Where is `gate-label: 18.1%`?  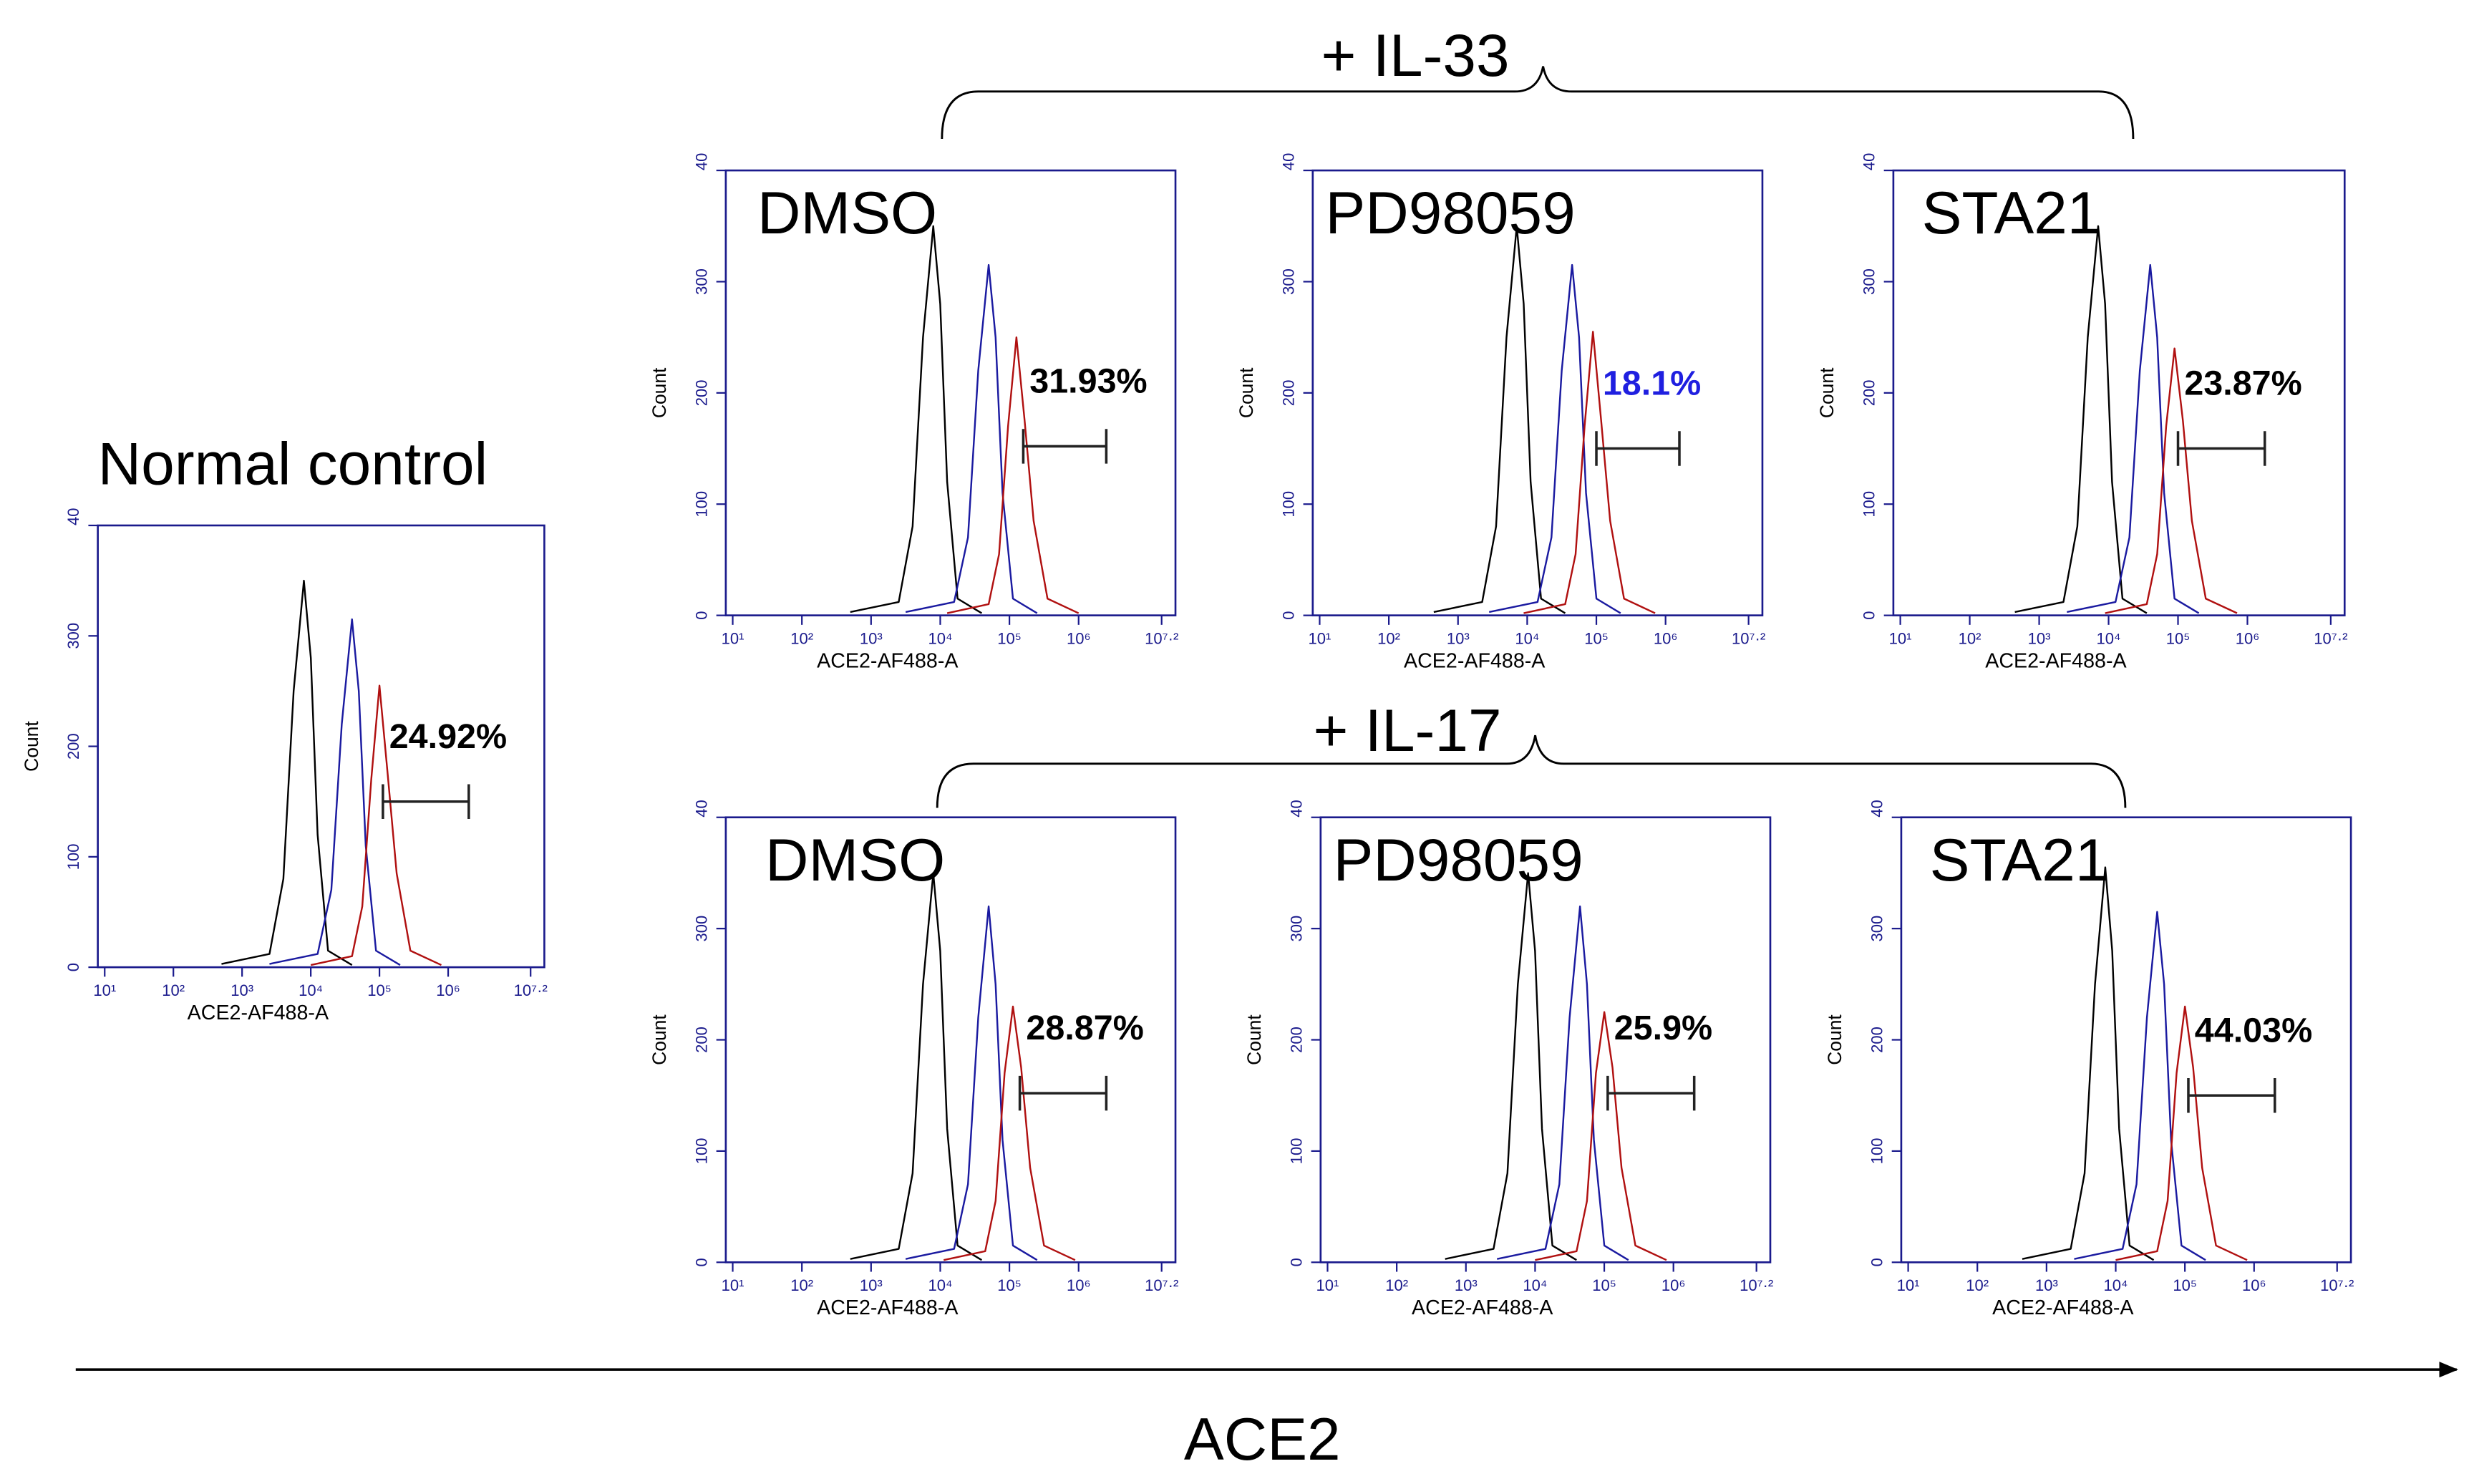
gate-label: 18.1% is located at coordinates (1652, 383).